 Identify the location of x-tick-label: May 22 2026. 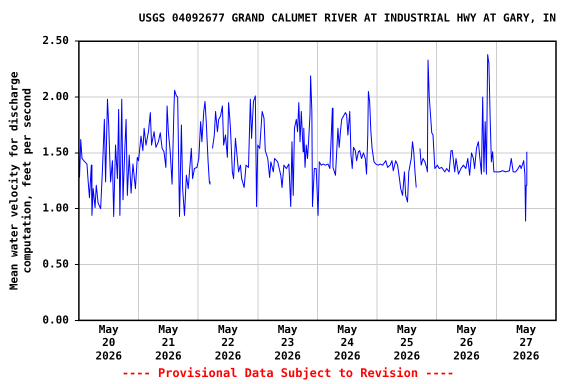
(228, 342).